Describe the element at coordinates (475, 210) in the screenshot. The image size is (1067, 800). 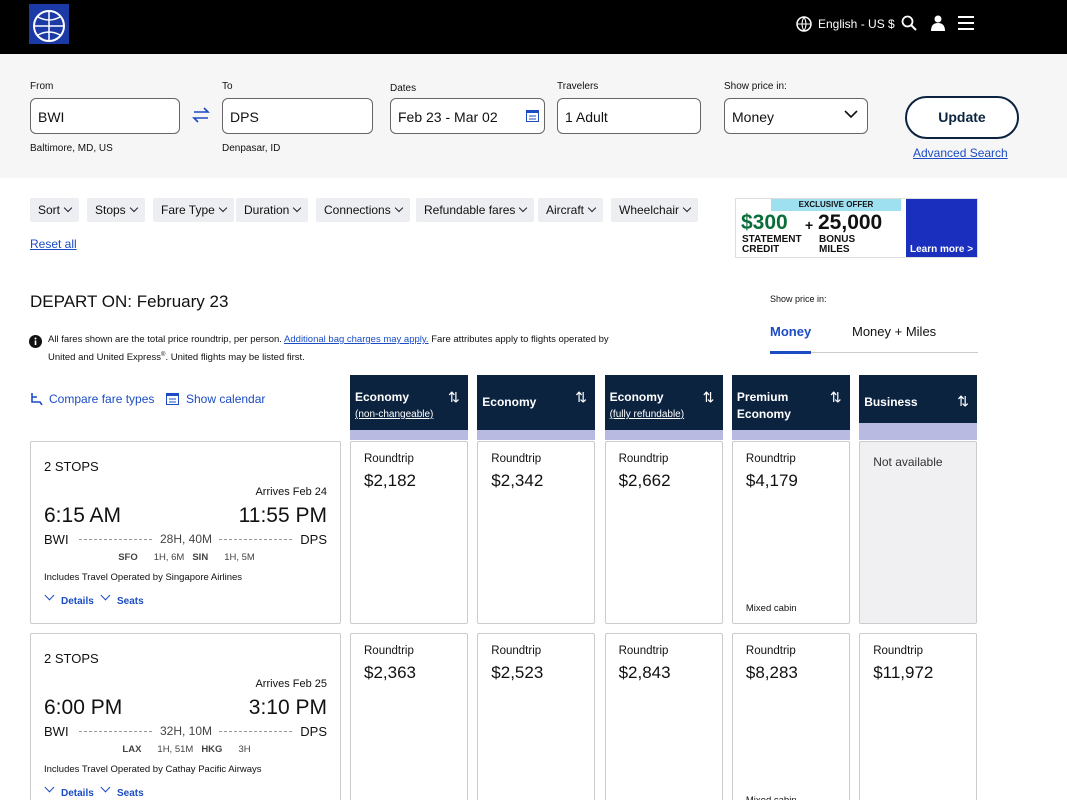
I see `filter-chip: Refundable fares` at that location.